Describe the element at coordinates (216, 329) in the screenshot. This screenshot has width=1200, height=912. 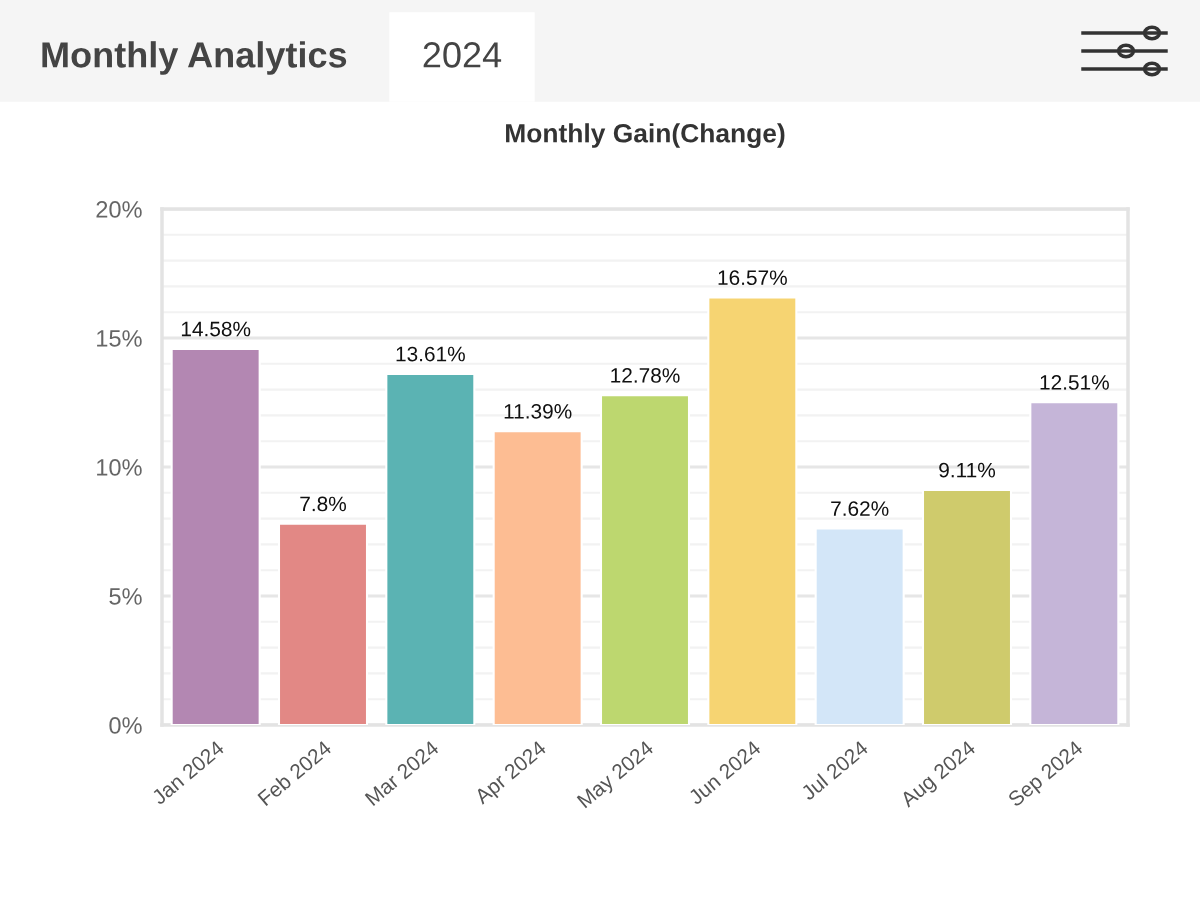
I see `data-label: 14.58%` at that location.